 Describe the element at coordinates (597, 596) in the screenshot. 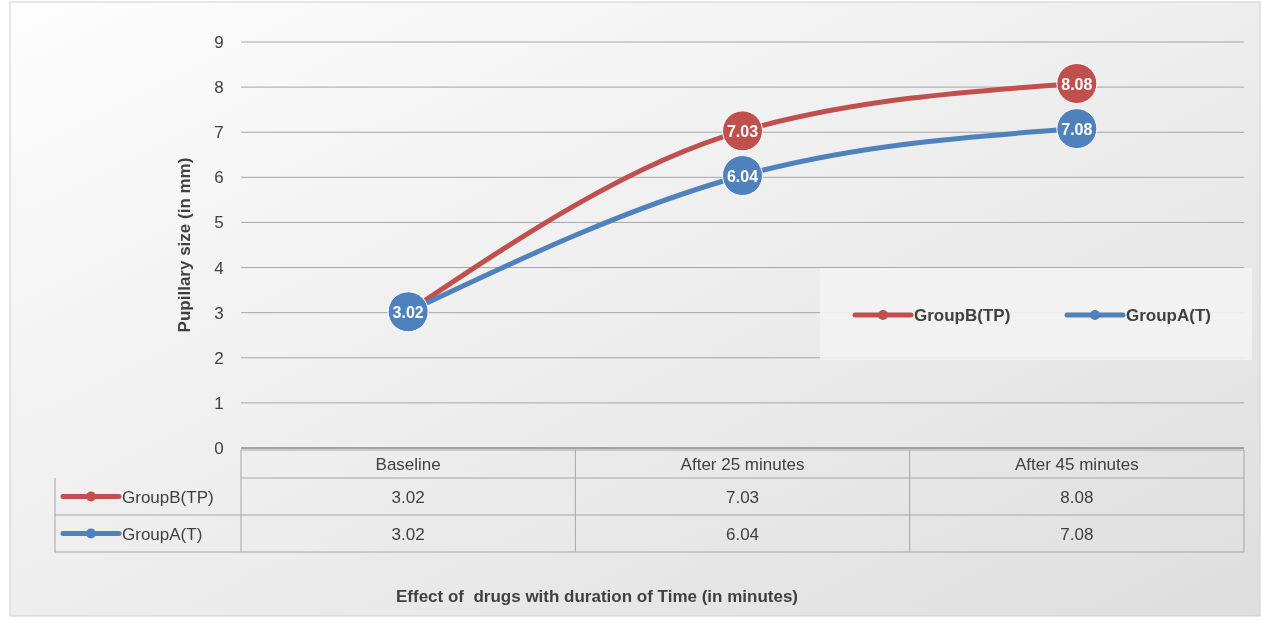

I see `text: Effect of drugs with duration of Time (in minutes)` at that location.